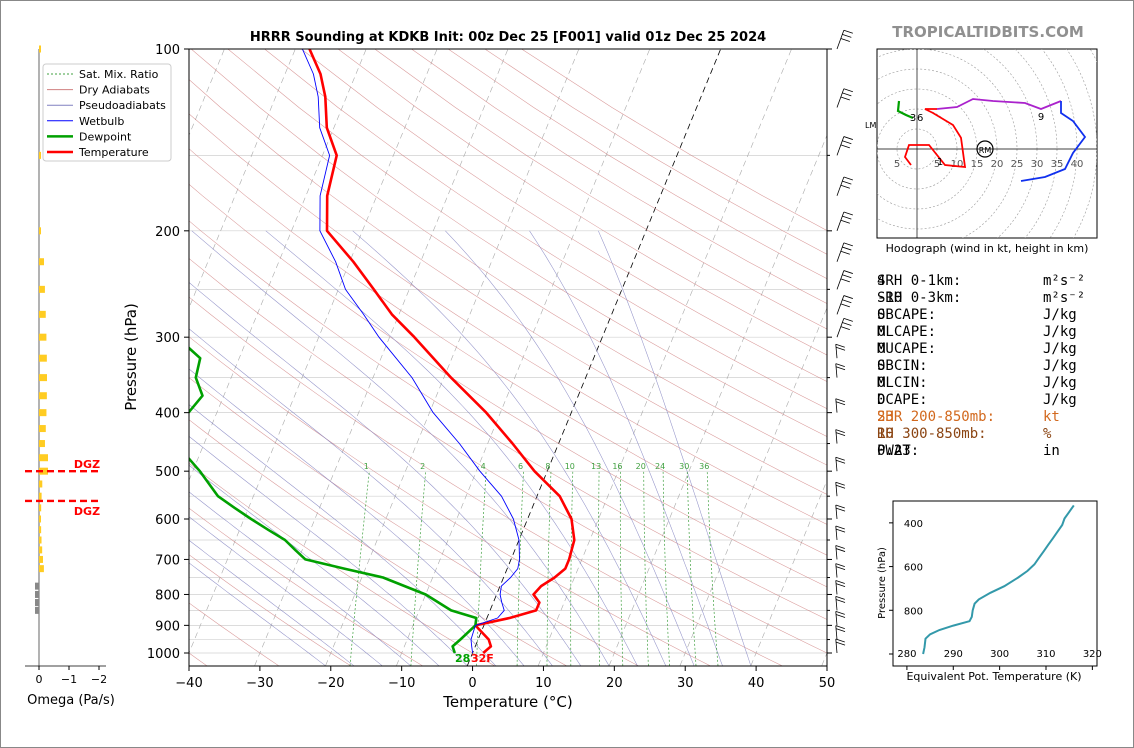  Describe the element at coordinates (401, 683) in the screenshot. I see `x-tick-label: −10` at that location.